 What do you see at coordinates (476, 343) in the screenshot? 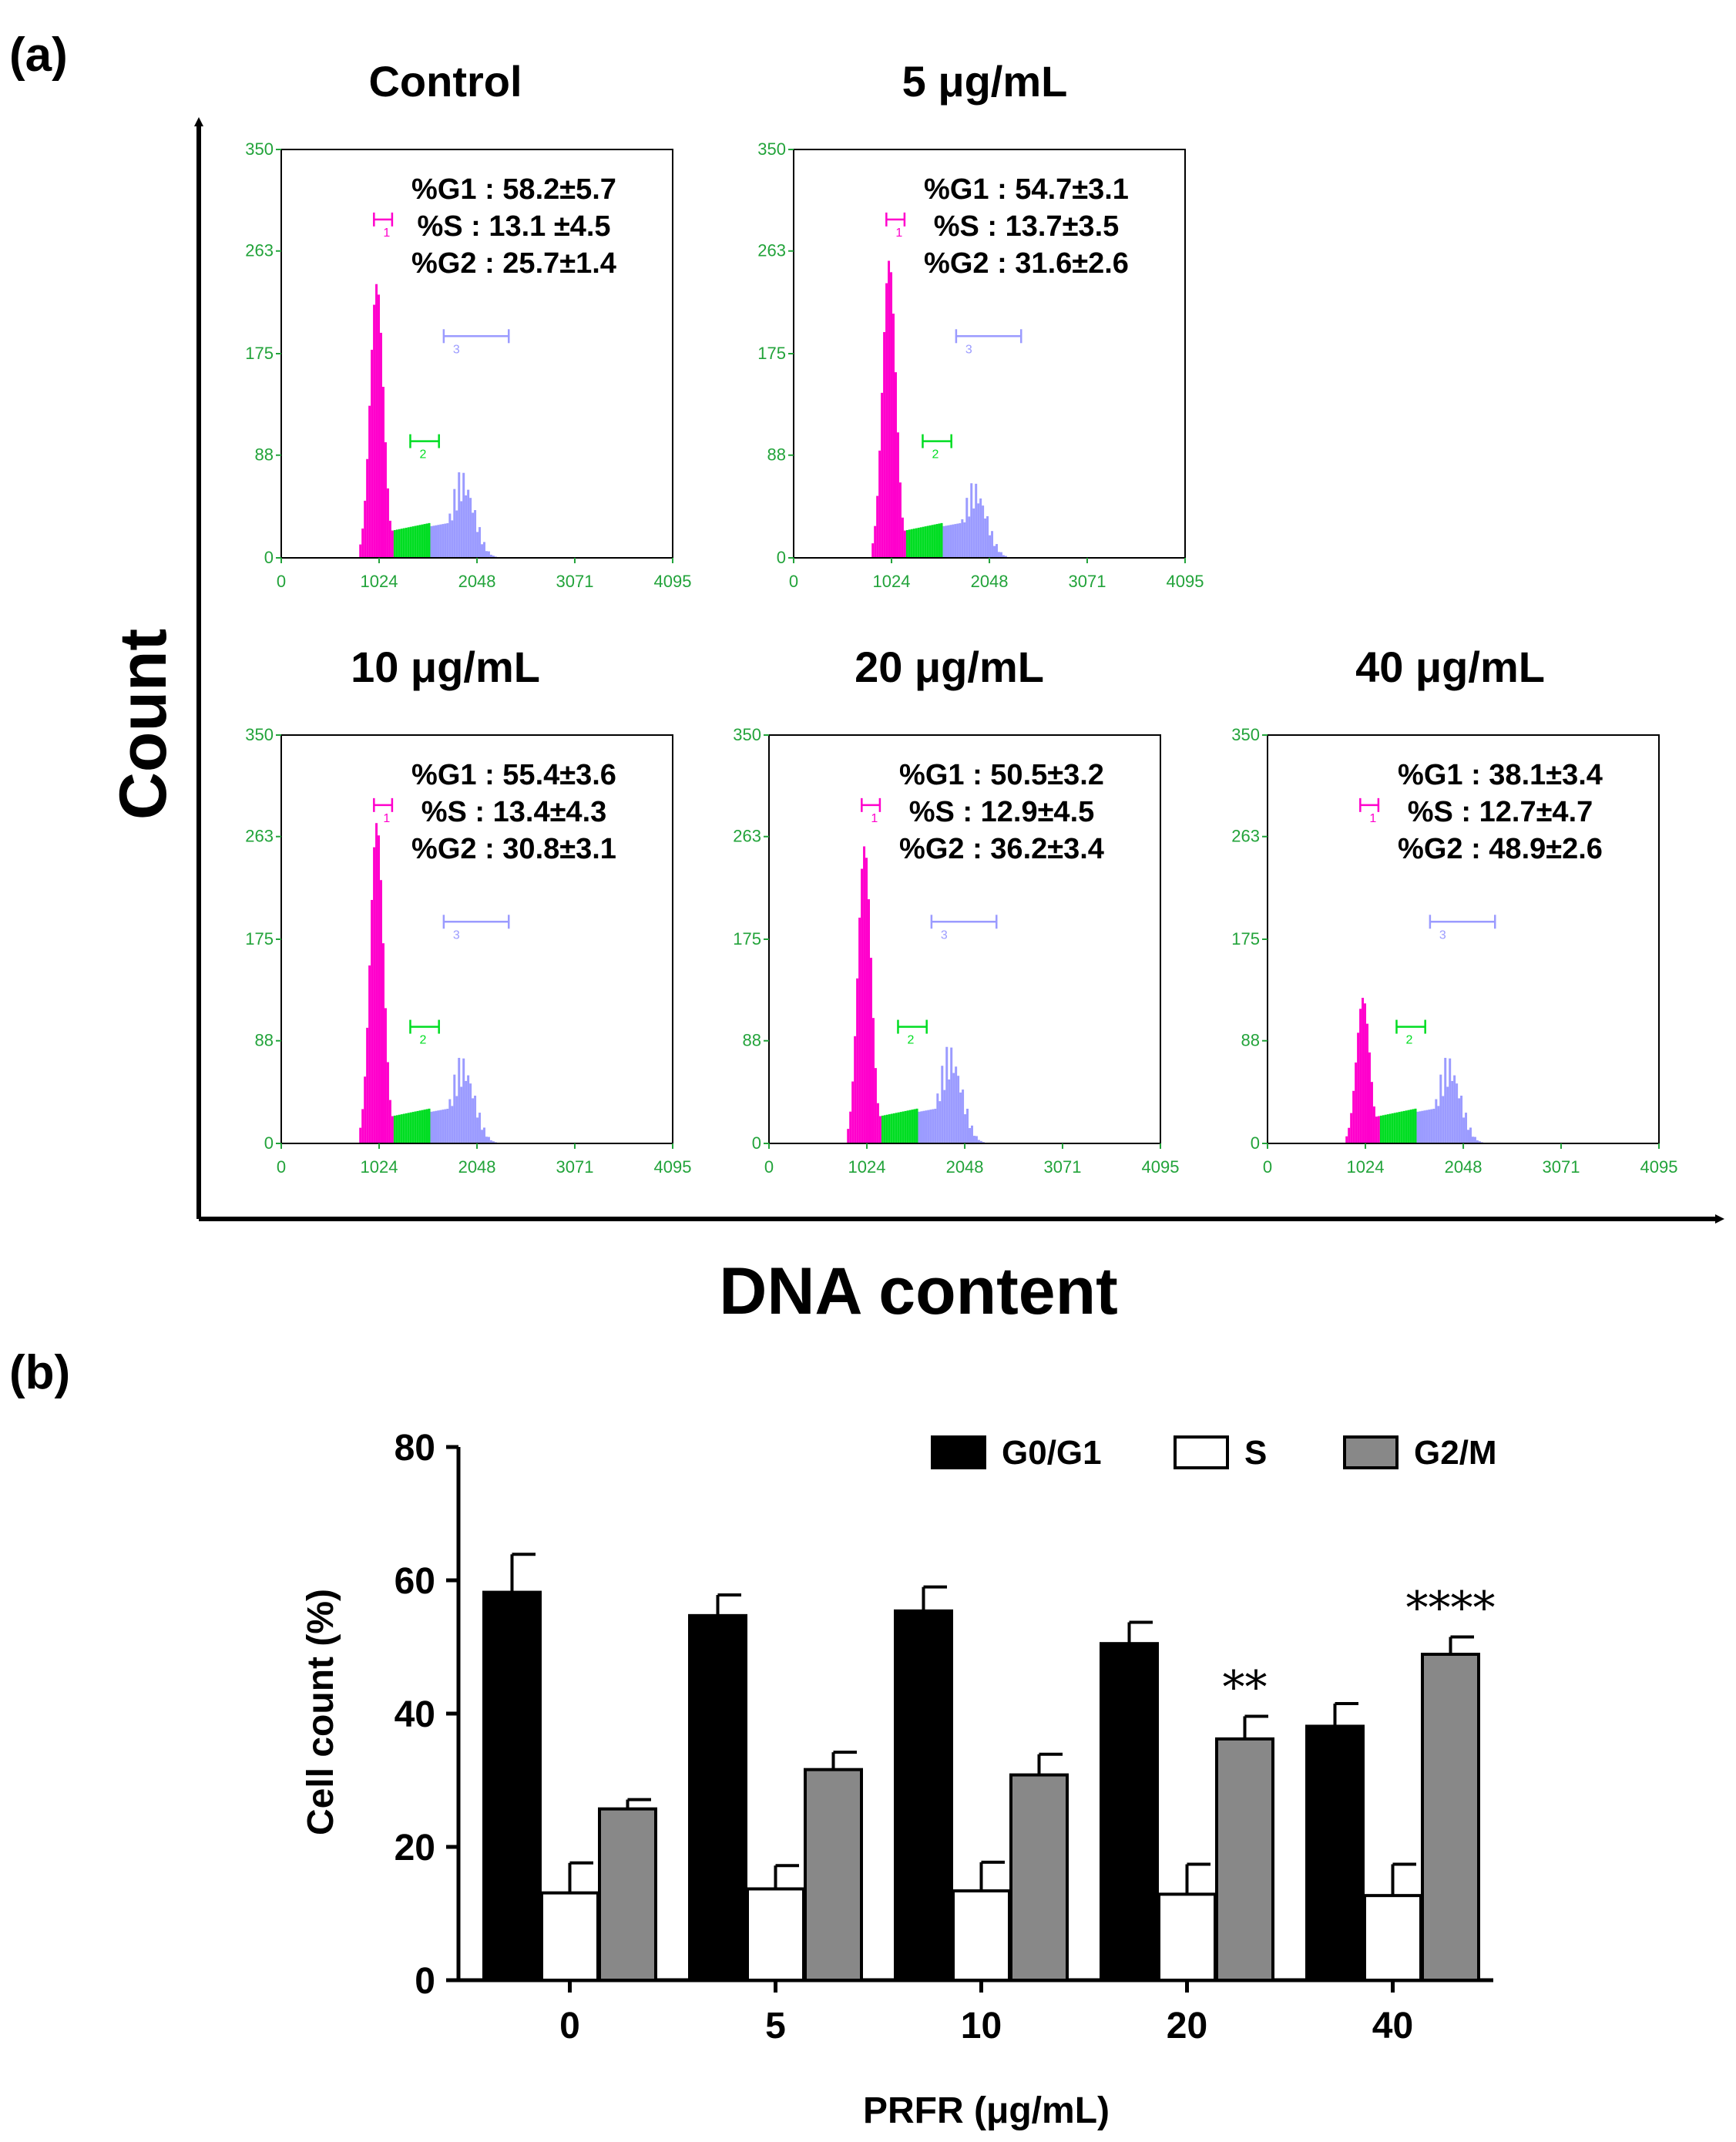
I see `gate-marker-9b9bff: 3` at bounding box center [476, 343].